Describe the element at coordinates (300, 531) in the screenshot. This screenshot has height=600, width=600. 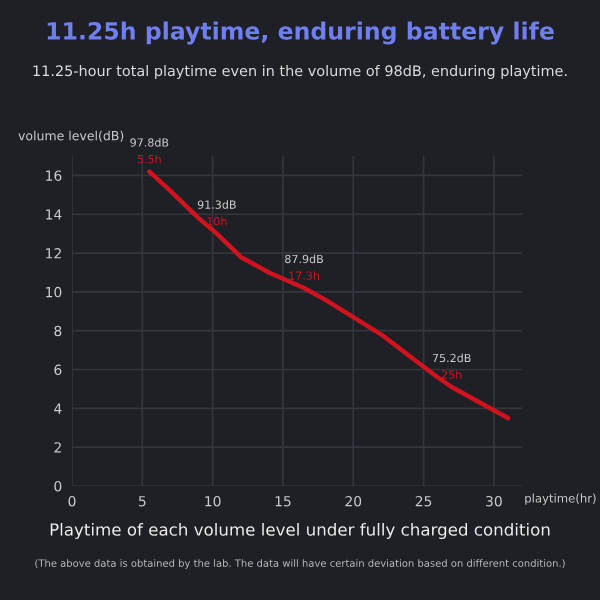
I see `text: Playtime of each volume level under fully charged condition` at that location.